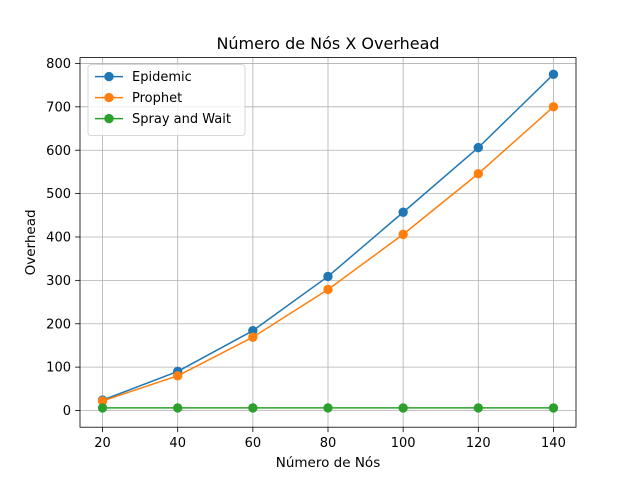  I want to click on y-tick-label: 0, so click(67, 411).